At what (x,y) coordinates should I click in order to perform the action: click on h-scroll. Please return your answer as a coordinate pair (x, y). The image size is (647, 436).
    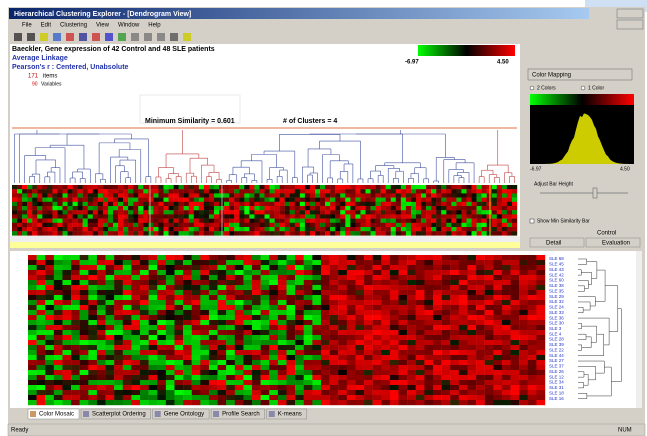
    Looking at the image, I should click on (265, 239).